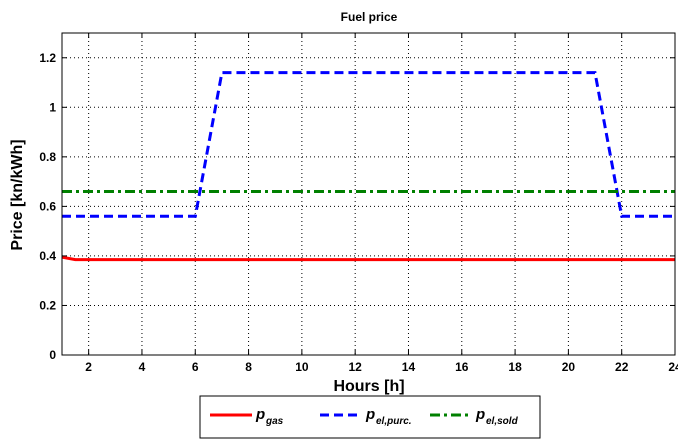 This screenshot has height=441, width=678. What do you see at coordinates (394, 421) in the screenshot?
I see `legend-sublabel: el,purc.` at bounding box center [394, 421].